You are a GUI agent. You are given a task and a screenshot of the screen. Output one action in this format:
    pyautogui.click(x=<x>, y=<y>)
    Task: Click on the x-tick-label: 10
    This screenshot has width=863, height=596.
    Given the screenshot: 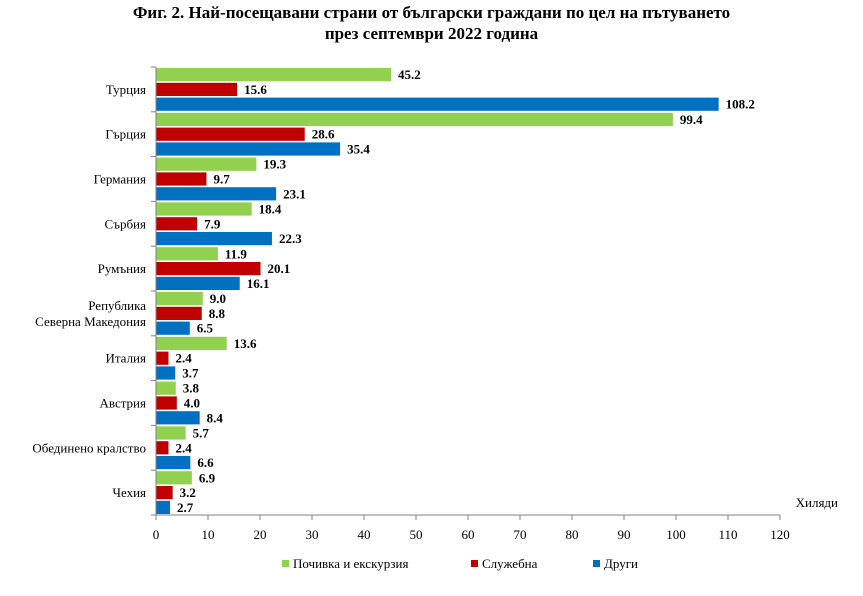 What is the action you would take?
    pyautogui.click(x=208, y=534)
    